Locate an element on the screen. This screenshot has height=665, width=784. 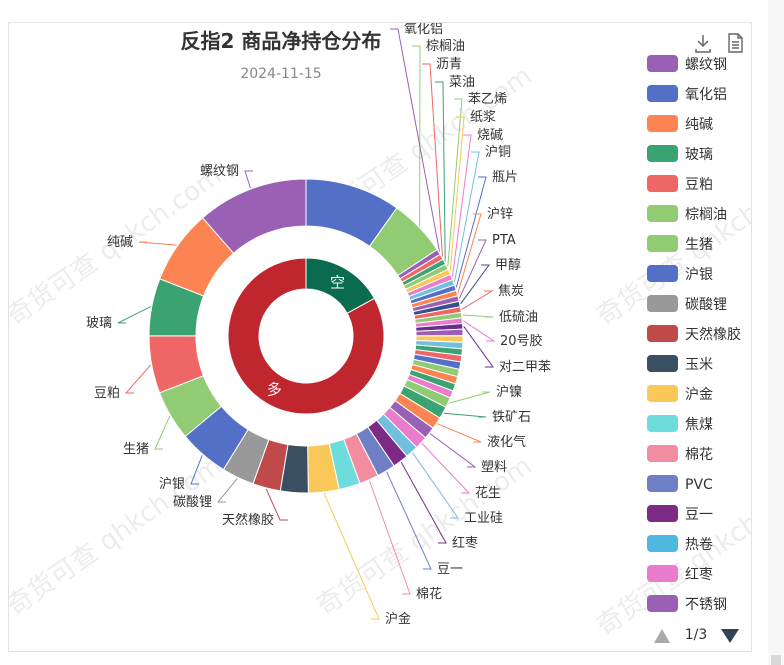
legend-item-5: 棕榈油 is located at coordinates (687, 214).